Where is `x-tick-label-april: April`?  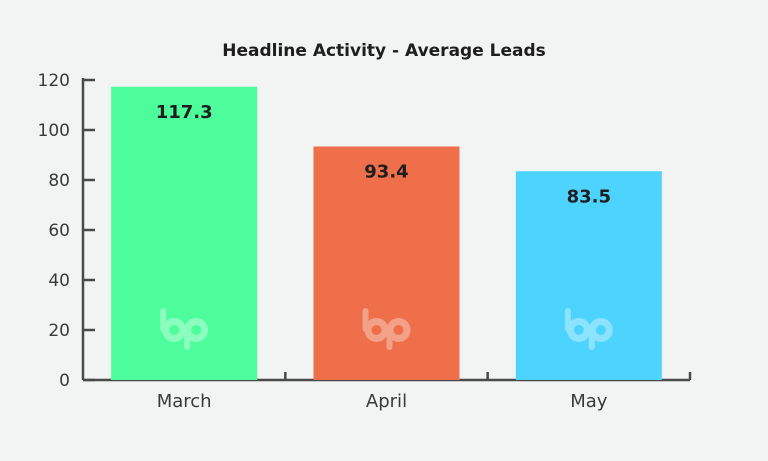
x-tick-label-april: April is located at coordinates (386, 401).